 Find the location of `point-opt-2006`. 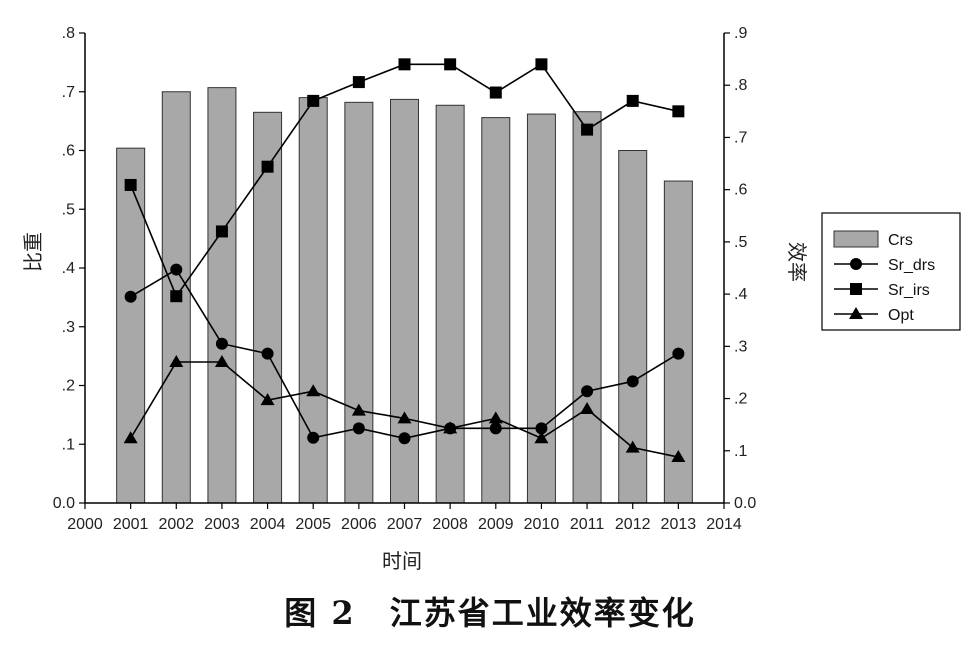

point-opt-2006 is located at coordinates (358, 409).